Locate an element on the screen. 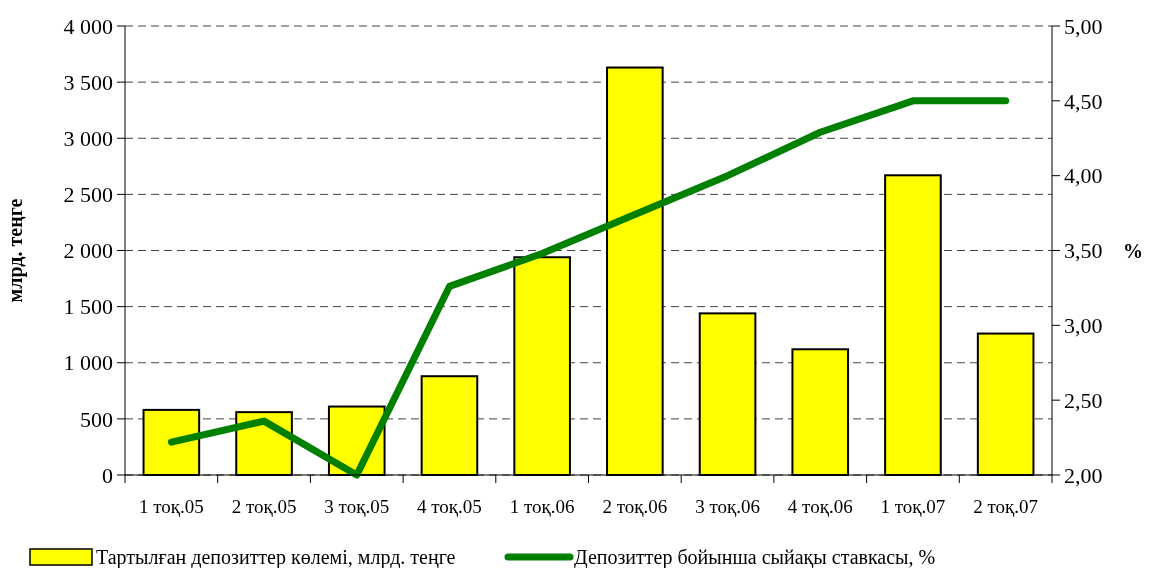 The height and width of the screenshot is (576, 1160). x-tick-label: 4 тоқ.05 is located at coordinates (449, 506).